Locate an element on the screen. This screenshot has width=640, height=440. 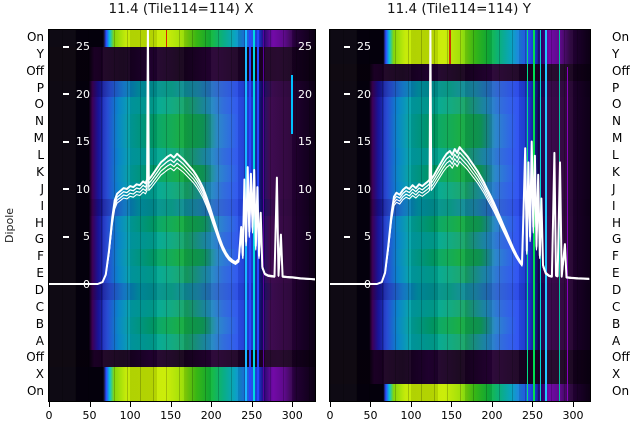
row-label-right: On is located at coordinates (621, 37).